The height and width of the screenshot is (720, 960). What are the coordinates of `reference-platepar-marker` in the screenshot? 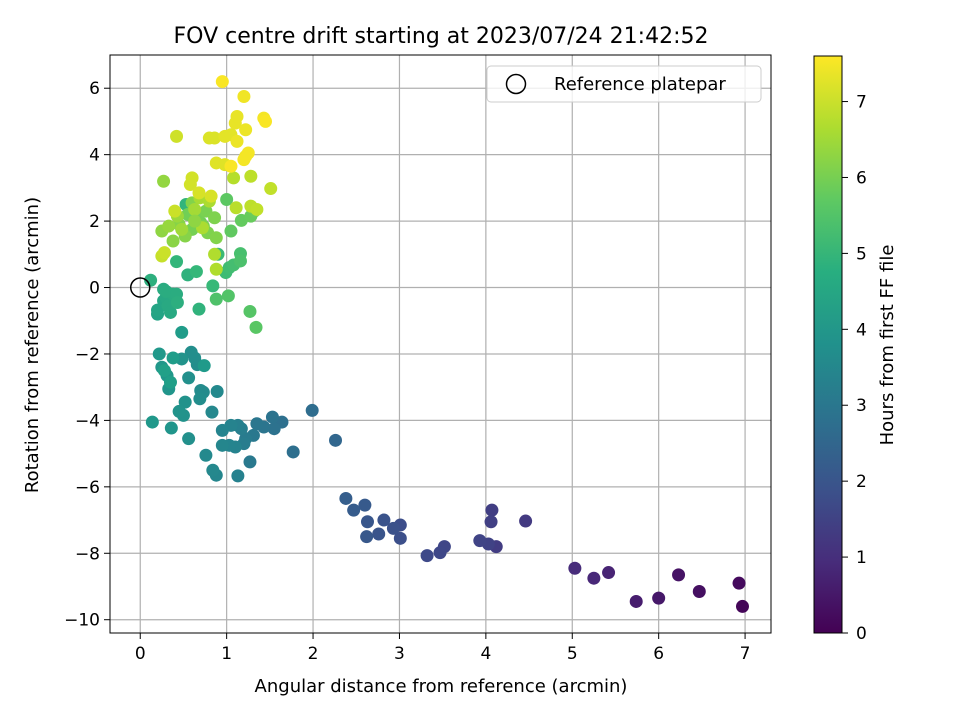 It's located at (140, 287).